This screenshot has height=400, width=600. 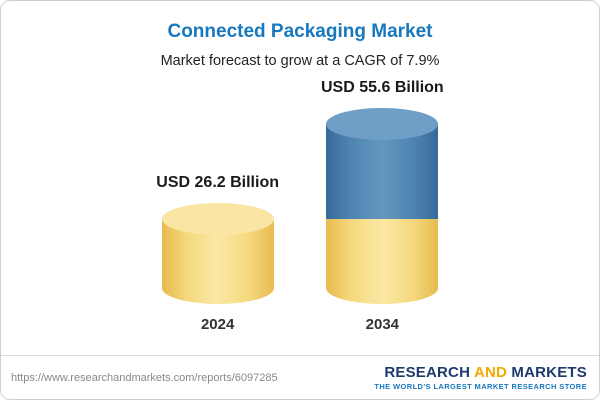 I want to click on cylinder-2024, so click(x=217, y=253).